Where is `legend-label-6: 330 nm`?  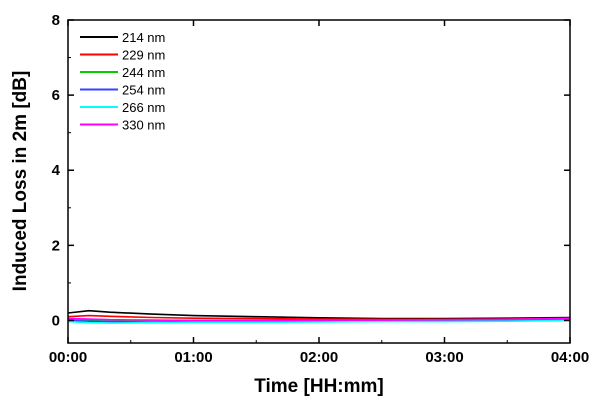
legend-label-6: 330 nm is located at coordinates (143, 125).